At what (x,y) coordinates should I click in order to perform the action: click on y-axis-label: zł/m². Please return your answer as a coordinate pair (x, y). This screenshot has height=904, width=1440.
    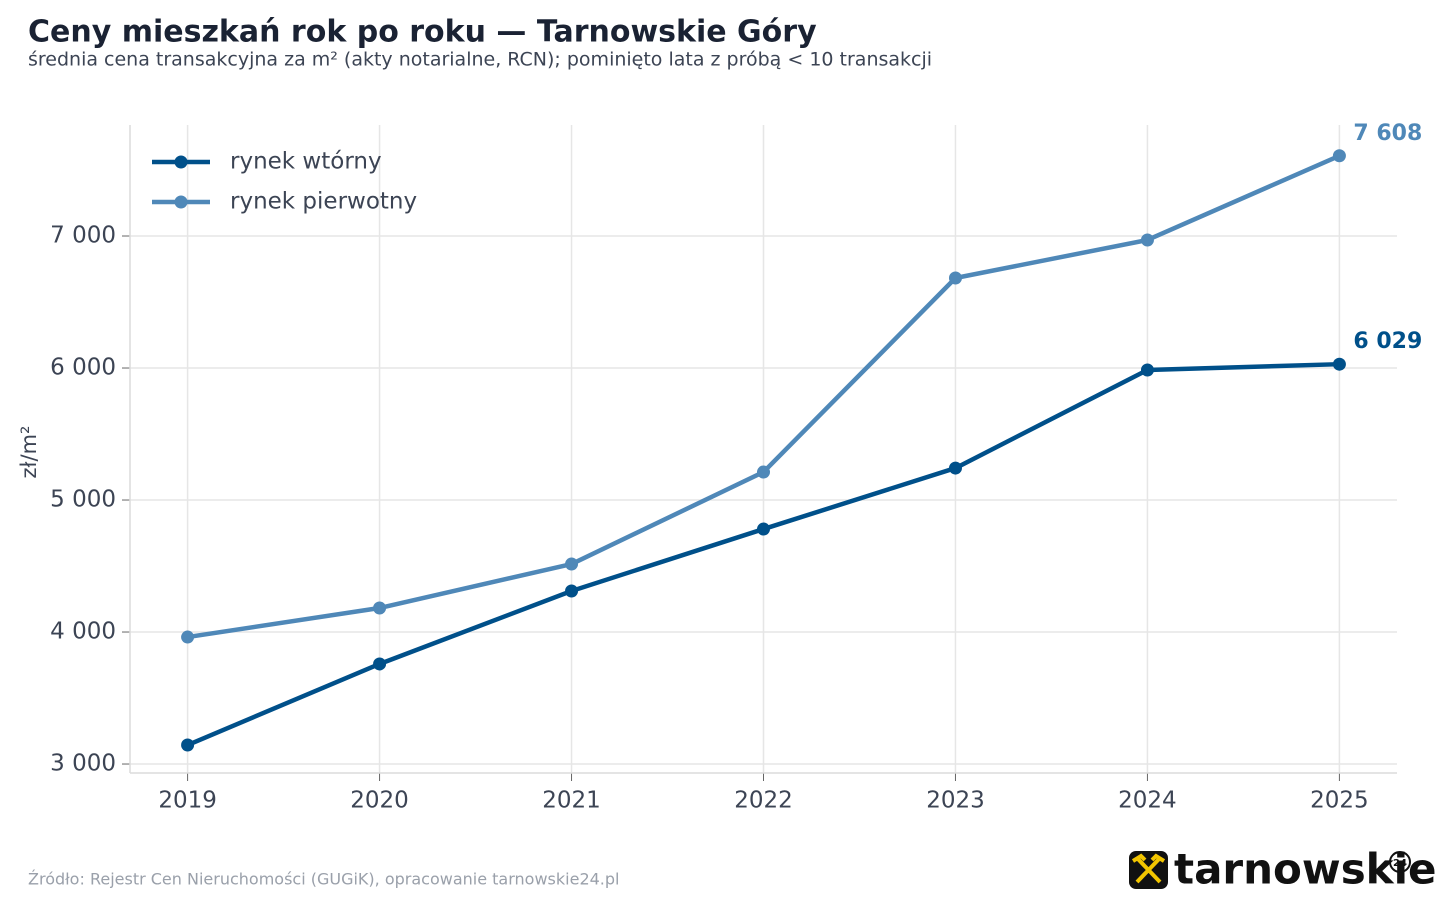
    Looking at the image, I should click on (29, 452).